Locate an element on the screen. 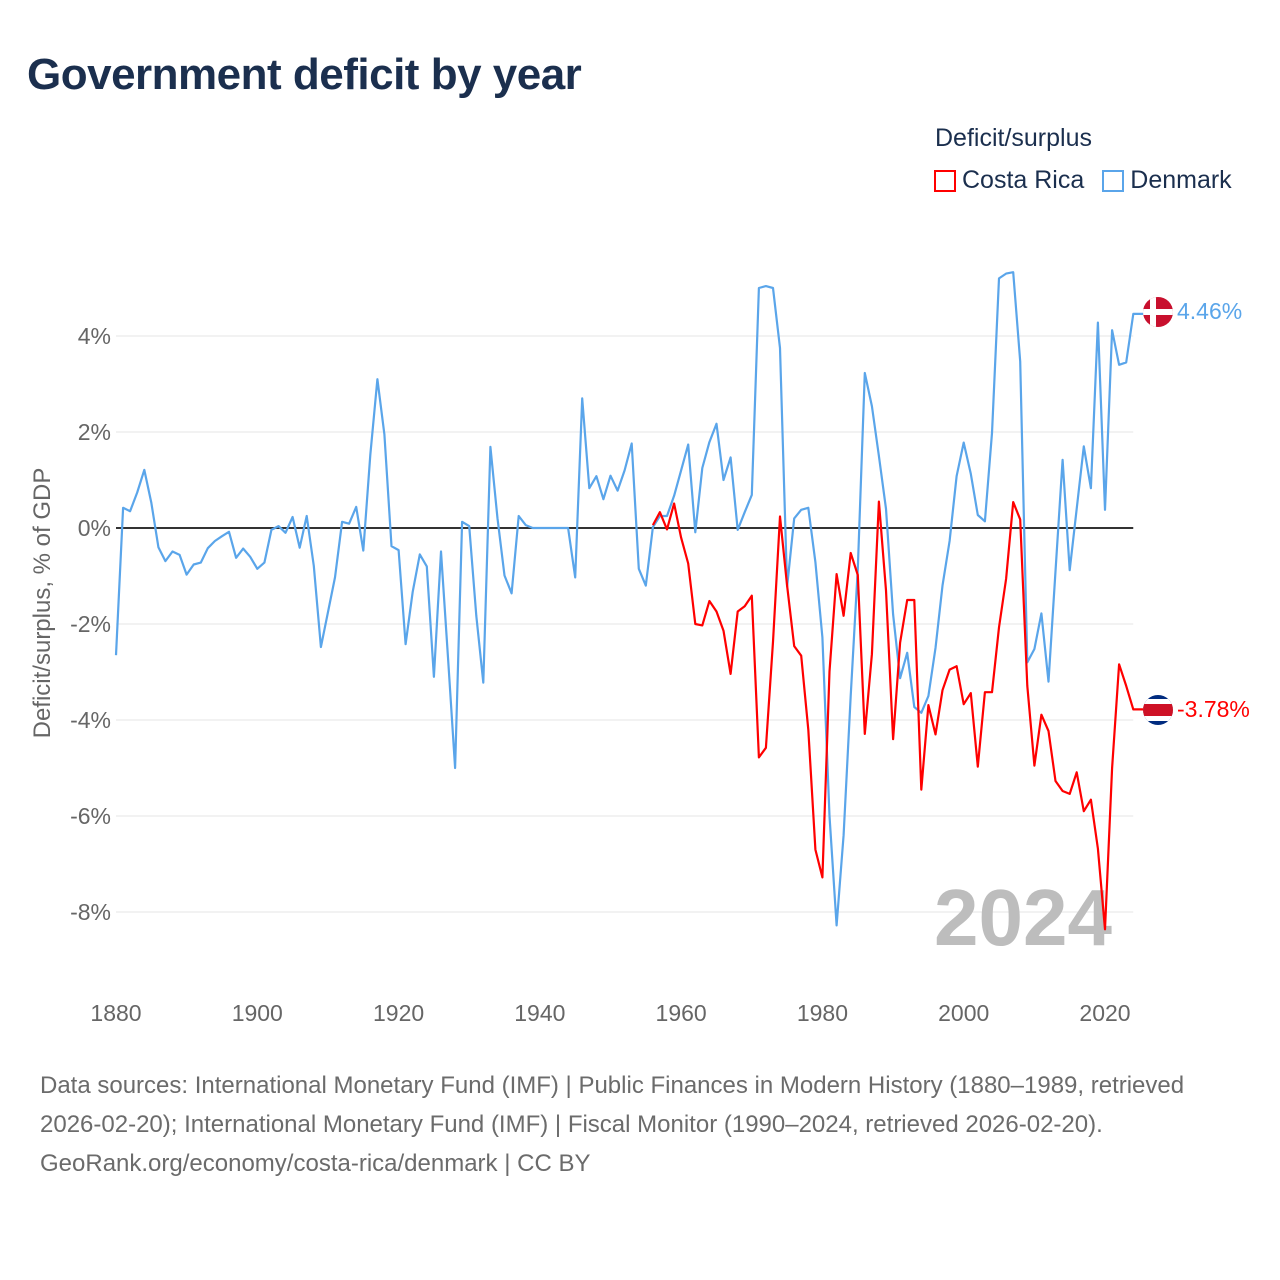 This screenshot has height=1280, width=1280. legend-title: Deficit/surplus is located at coordinates (1013, 138).